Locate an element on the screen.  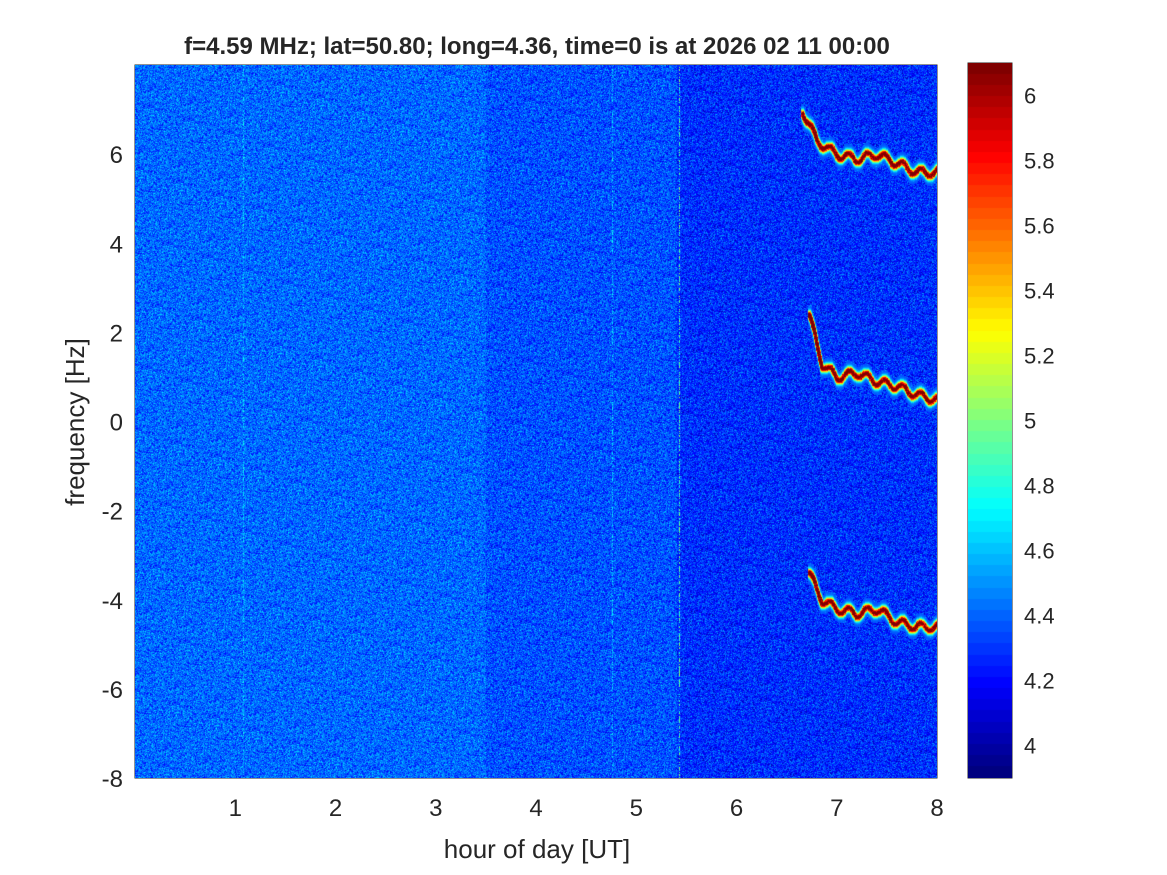
x-axis: 1 2 3 4 5 6 7 8 is located at coordinates (586, 796).